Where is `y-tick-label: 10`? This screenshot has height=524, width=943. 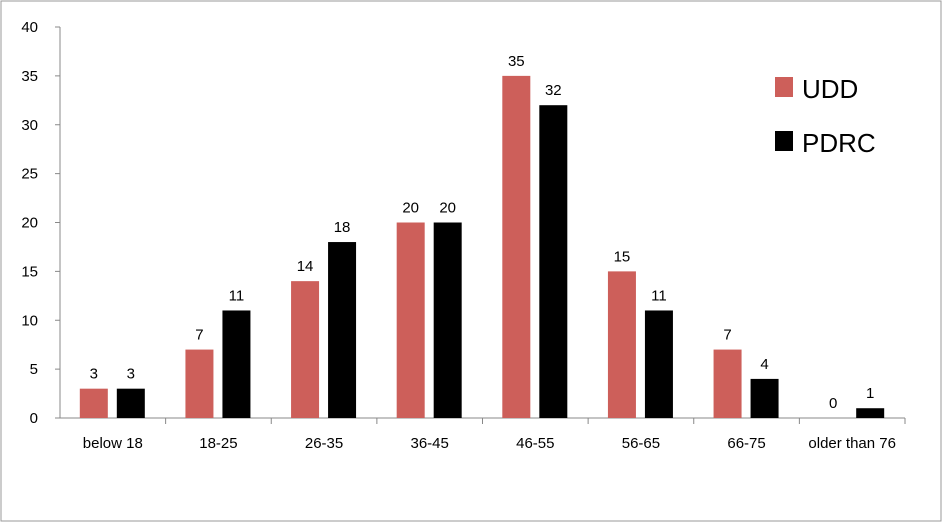 y-tick-label: 10 is located at coordinates (29, 320).